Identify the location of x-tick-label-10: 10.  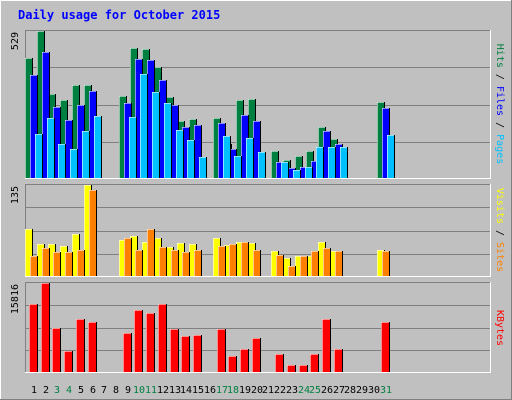
(139, 390).